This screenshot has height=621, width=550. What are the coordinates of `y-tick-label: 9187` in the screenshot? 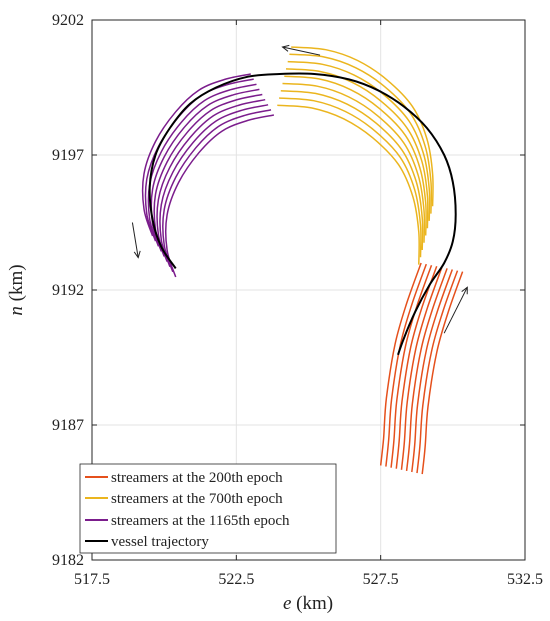 It's located at (68, 425).